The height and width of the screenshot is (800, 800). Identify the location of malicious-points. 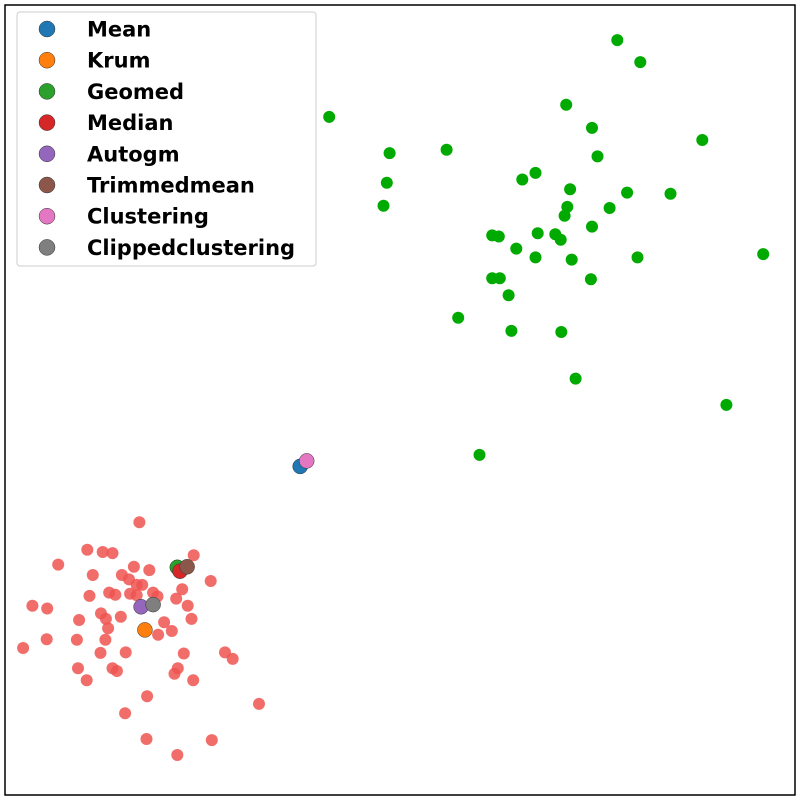
(141, 638).